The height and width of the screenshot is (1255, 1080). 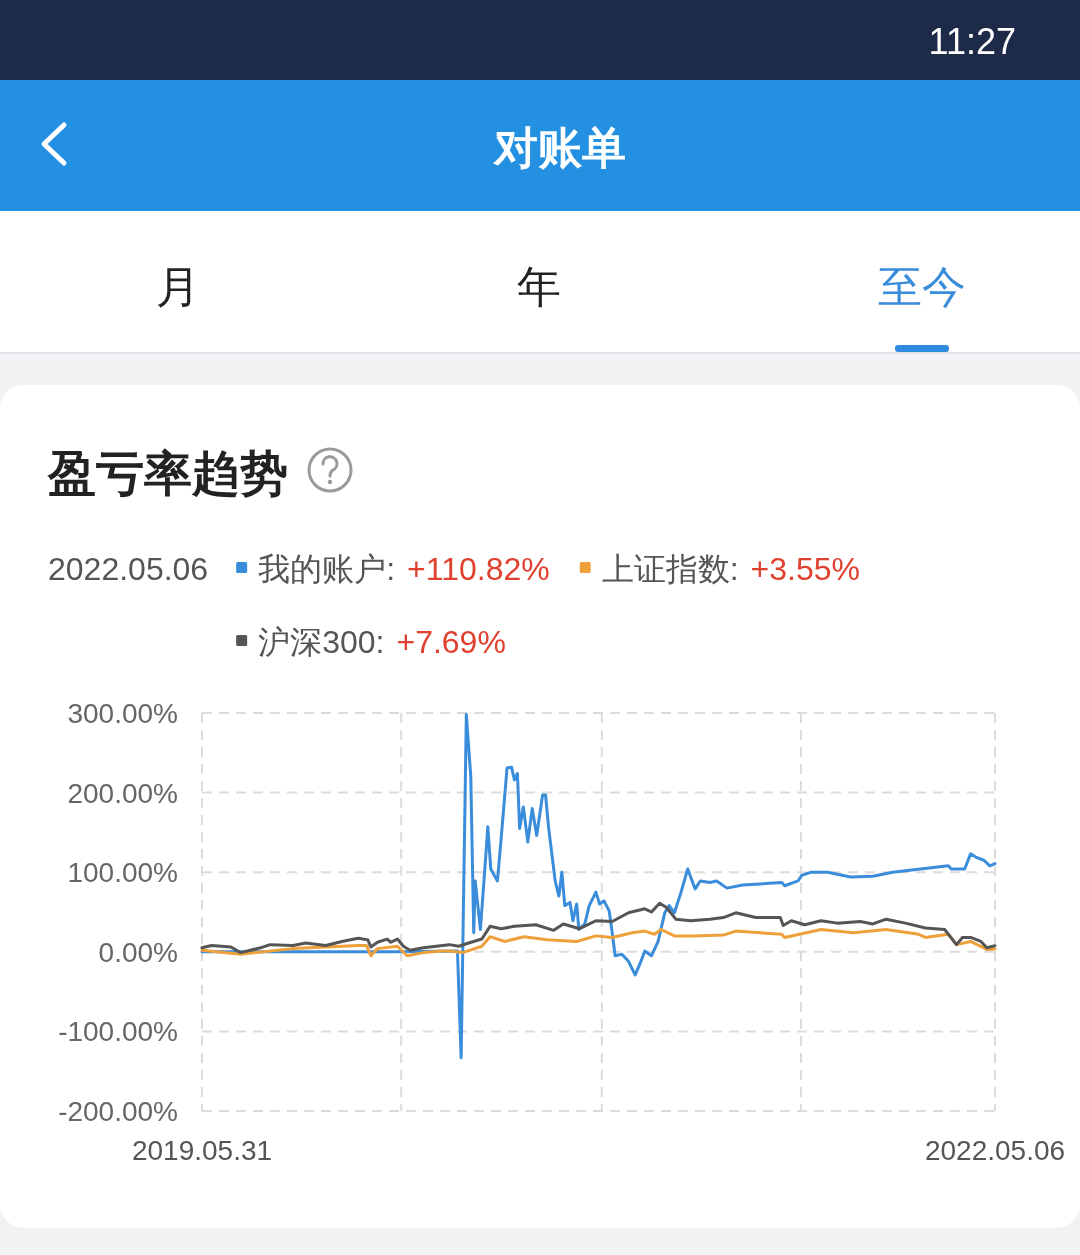 I want to click on annotation: +110.82%, so click(x=478, y=569).